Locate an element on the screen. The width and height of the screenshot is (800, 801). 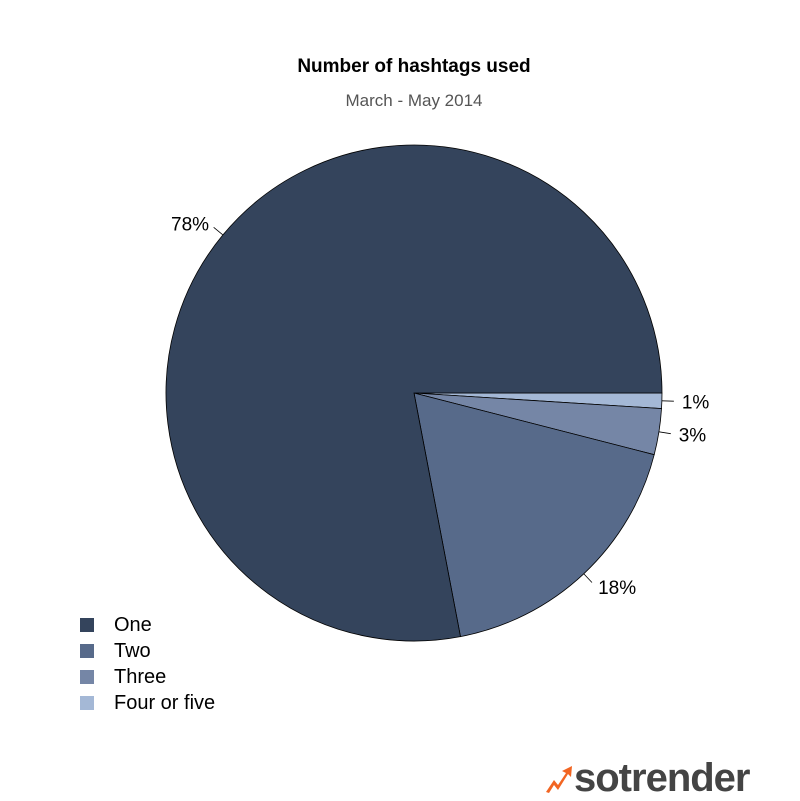
legend-item: Four or five is located at coordinates (147, 703).